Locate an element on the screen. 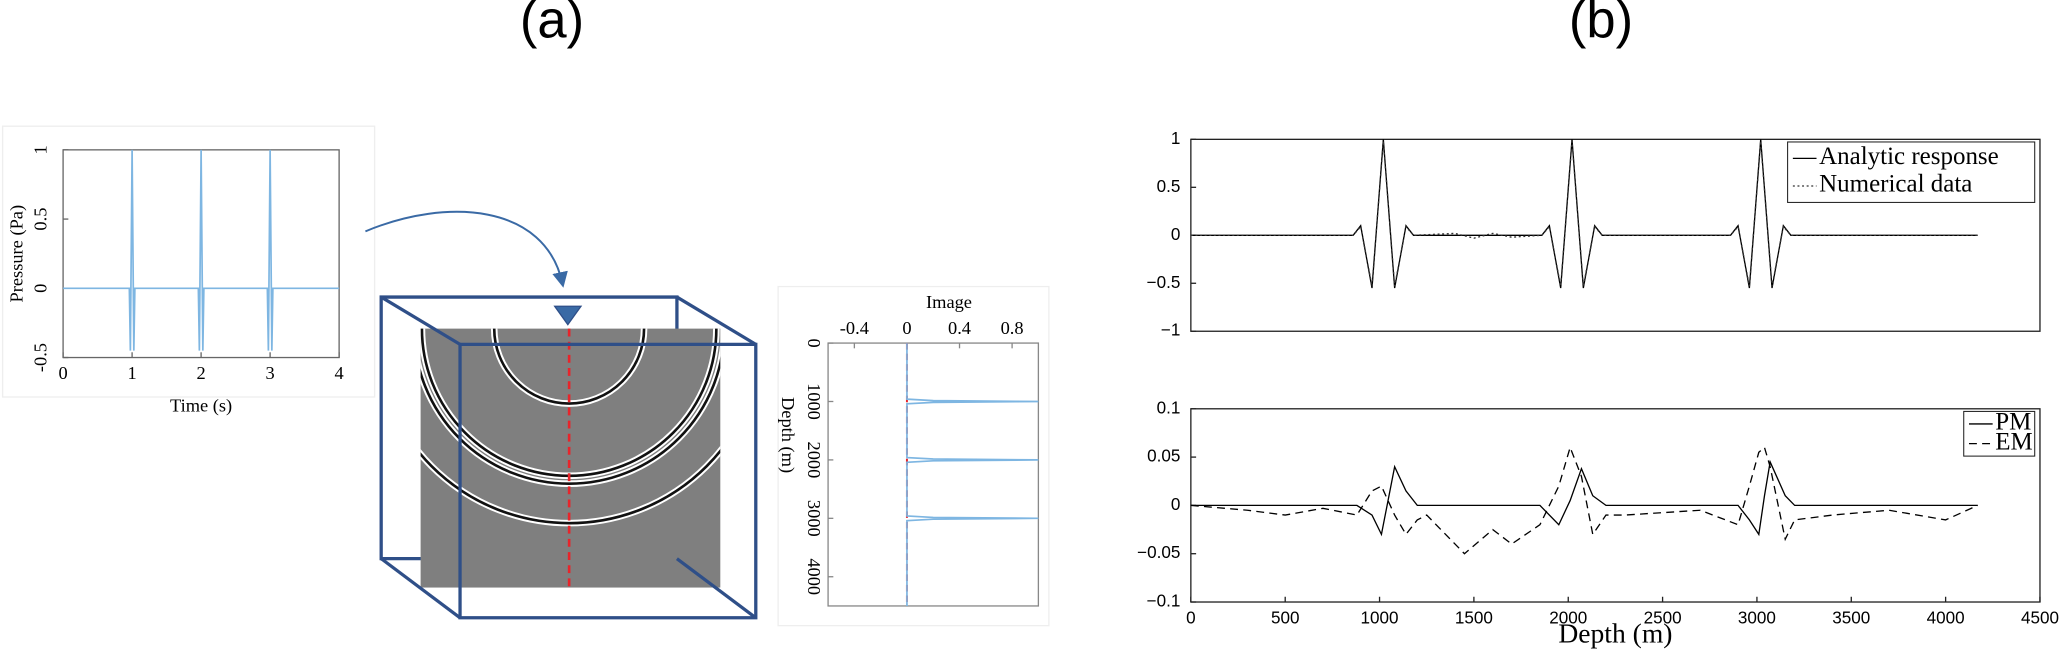  legend-label: EM is located at coordinates (2013, 441).